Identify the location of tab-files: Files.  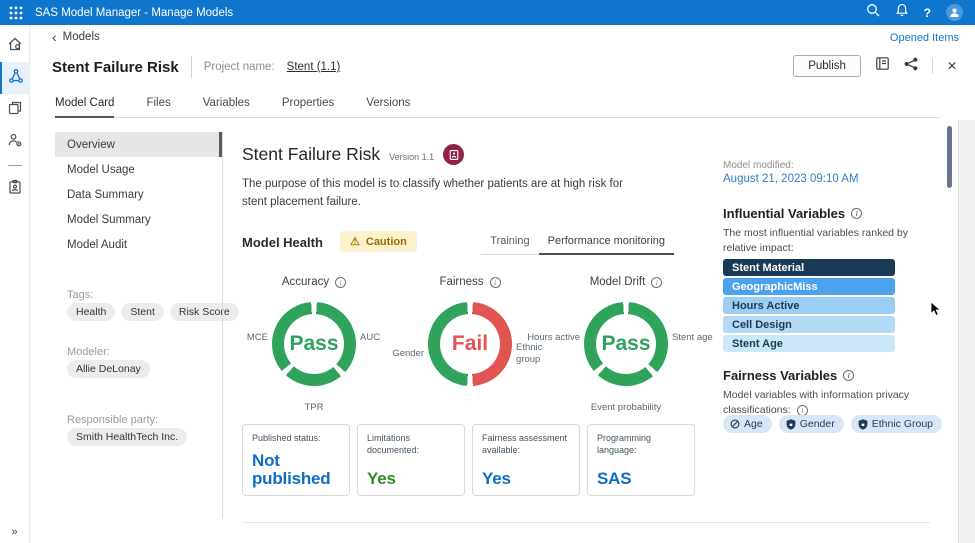
(158, 102).